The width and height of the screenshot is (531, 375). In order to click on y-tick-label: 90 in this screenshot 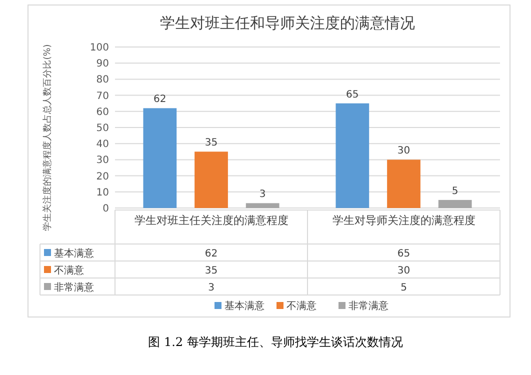, I will do `click(102, 64)`.